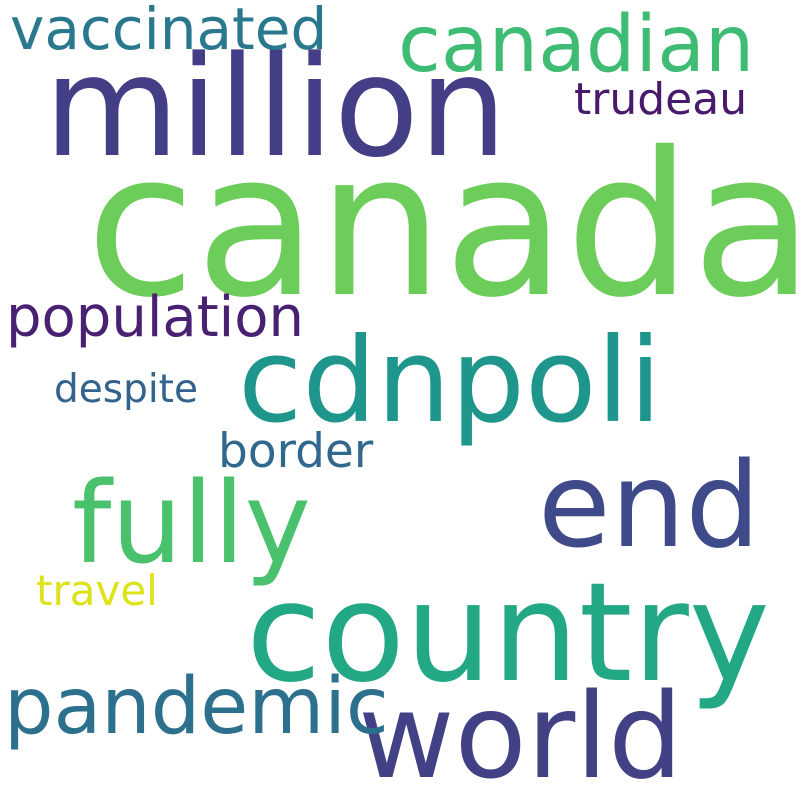 Image resolution: width=800 pixels, height=800 pixels. I want to click on word-travel: travel, so click(97, 590).